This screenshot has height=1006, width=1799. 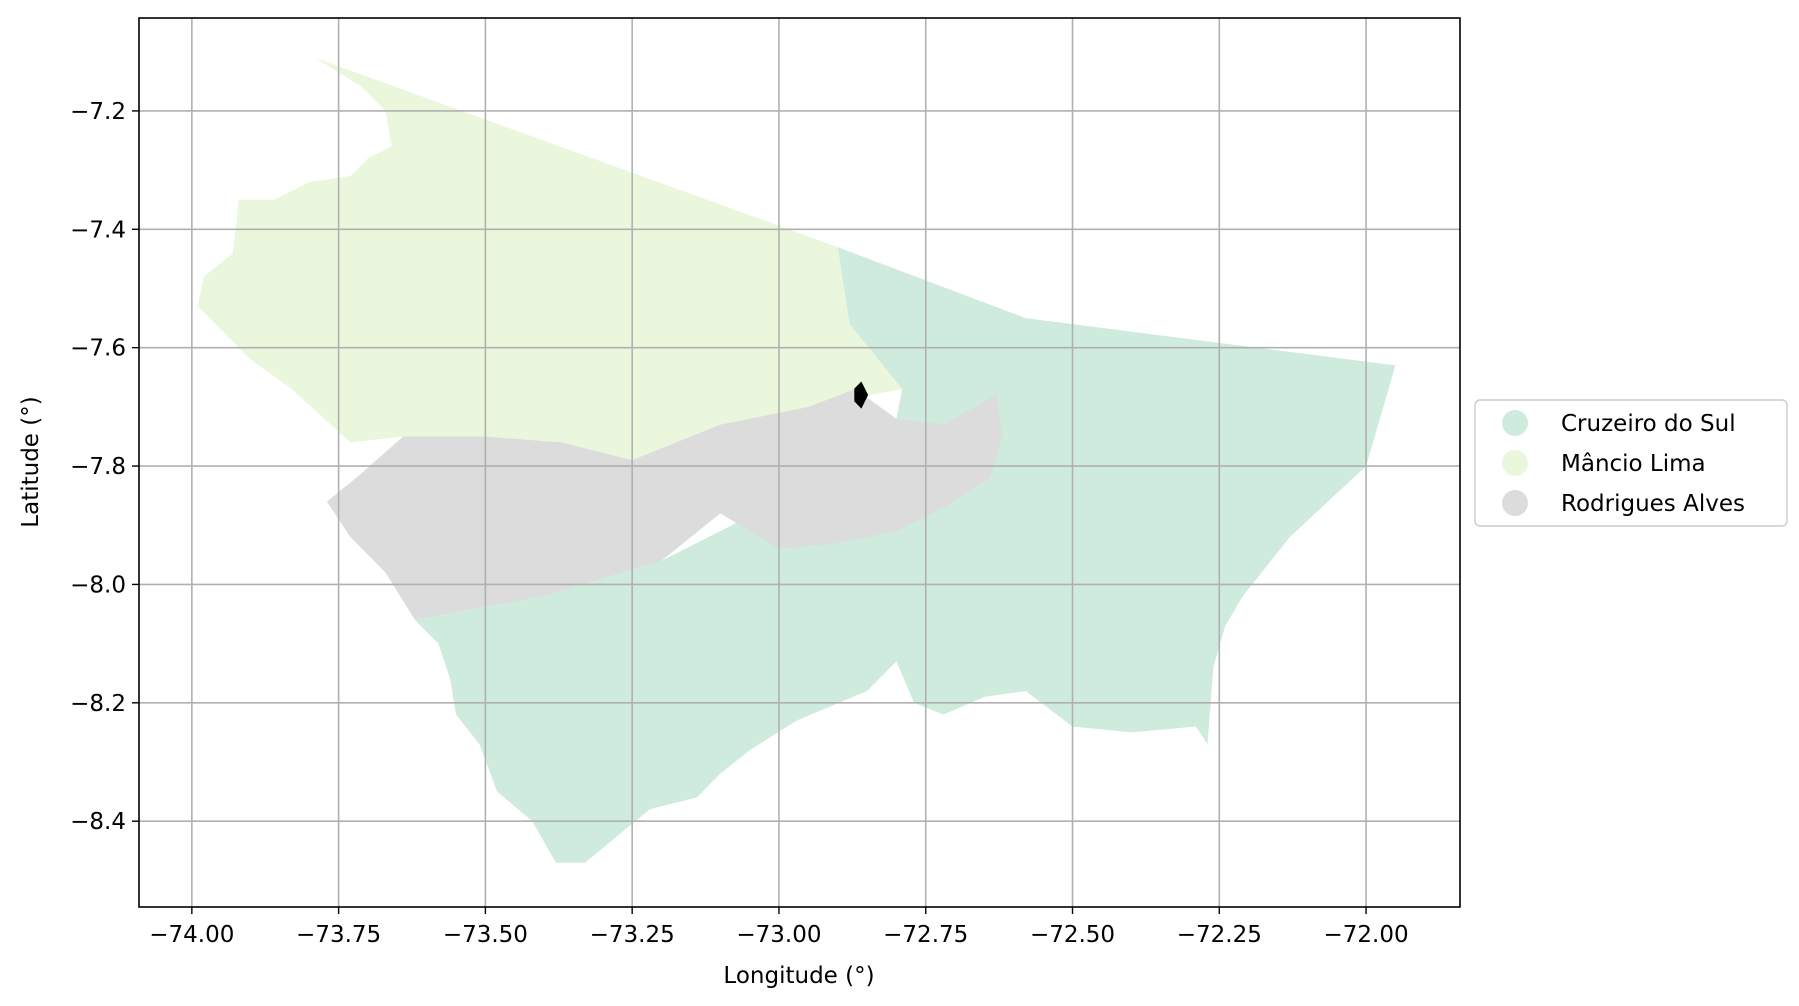 What do you see at coordinates (798, 976) in the screenshot?
I see `x-axis-label: Longitude (°)` at bounding box center [798, 976].